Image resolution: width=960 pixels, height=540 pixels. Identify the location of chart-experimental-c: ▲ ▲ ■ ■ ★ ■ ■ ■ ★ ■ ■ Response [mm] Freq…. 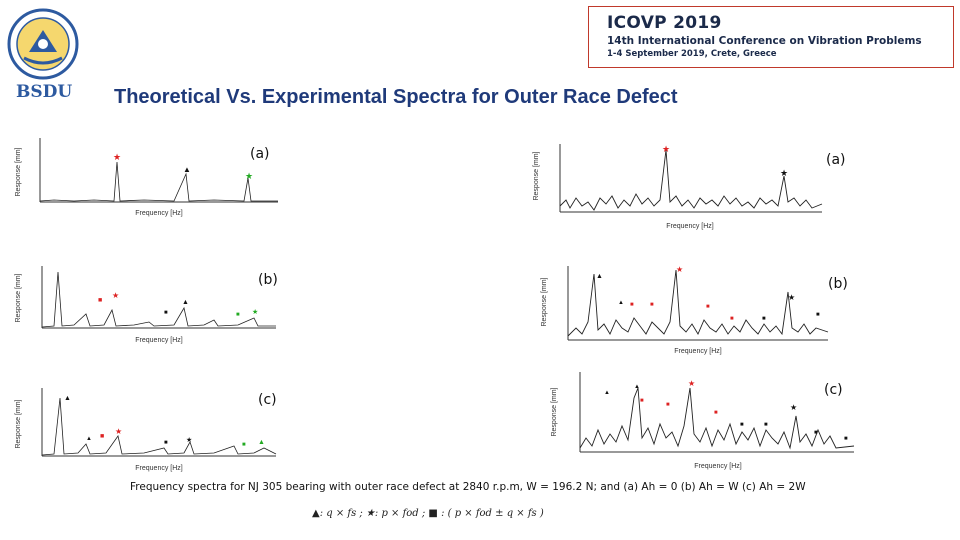
(703, 422).